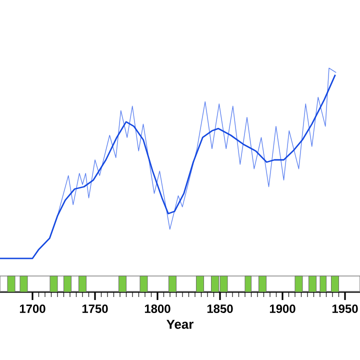  I want to click on x-axis-title: Year, so click(180, 324).